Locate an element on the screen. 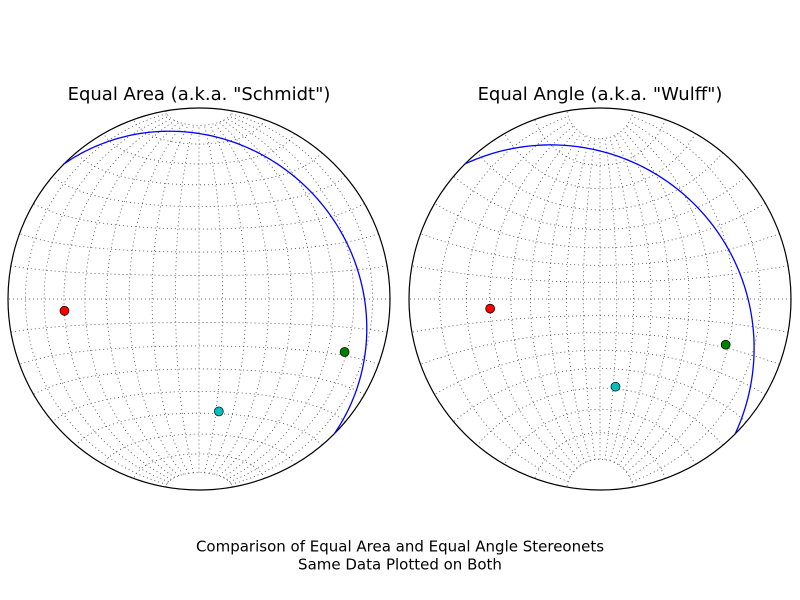 The image size is (800, 600). chart-title: Equal Area (a.k.a. "Schmidt") is located at coordinates (199, 94).